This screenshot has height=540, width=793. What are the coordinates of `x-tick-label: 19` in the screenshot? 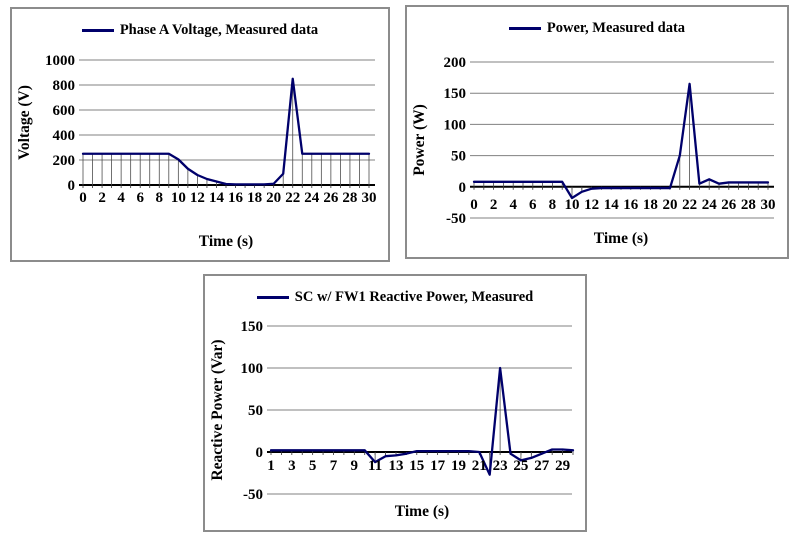 It's located at (458, 466).